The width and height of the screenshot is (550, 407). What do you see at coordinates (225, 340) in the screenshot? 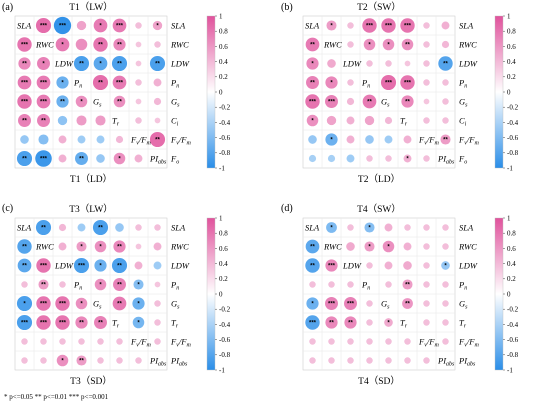
I see `colorbar-tick-label: -0.6` at bounding box center [225, 340].